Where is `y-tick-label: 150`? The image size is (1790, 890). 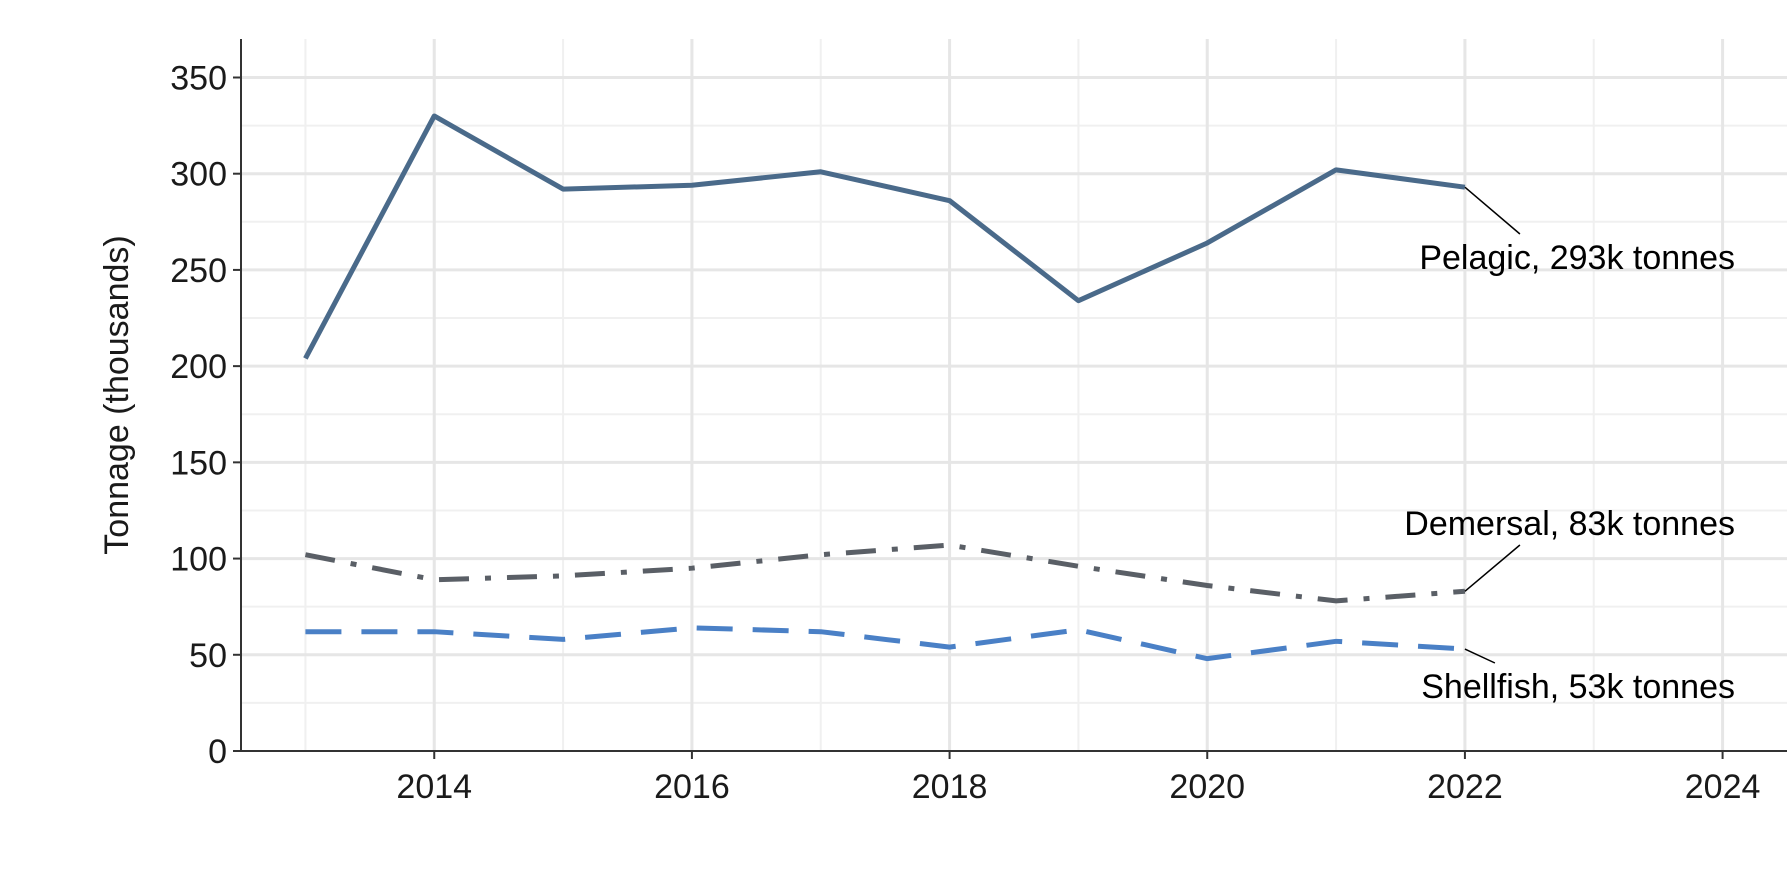
y-tick-label: 150 is located at coordinates (198, 463).